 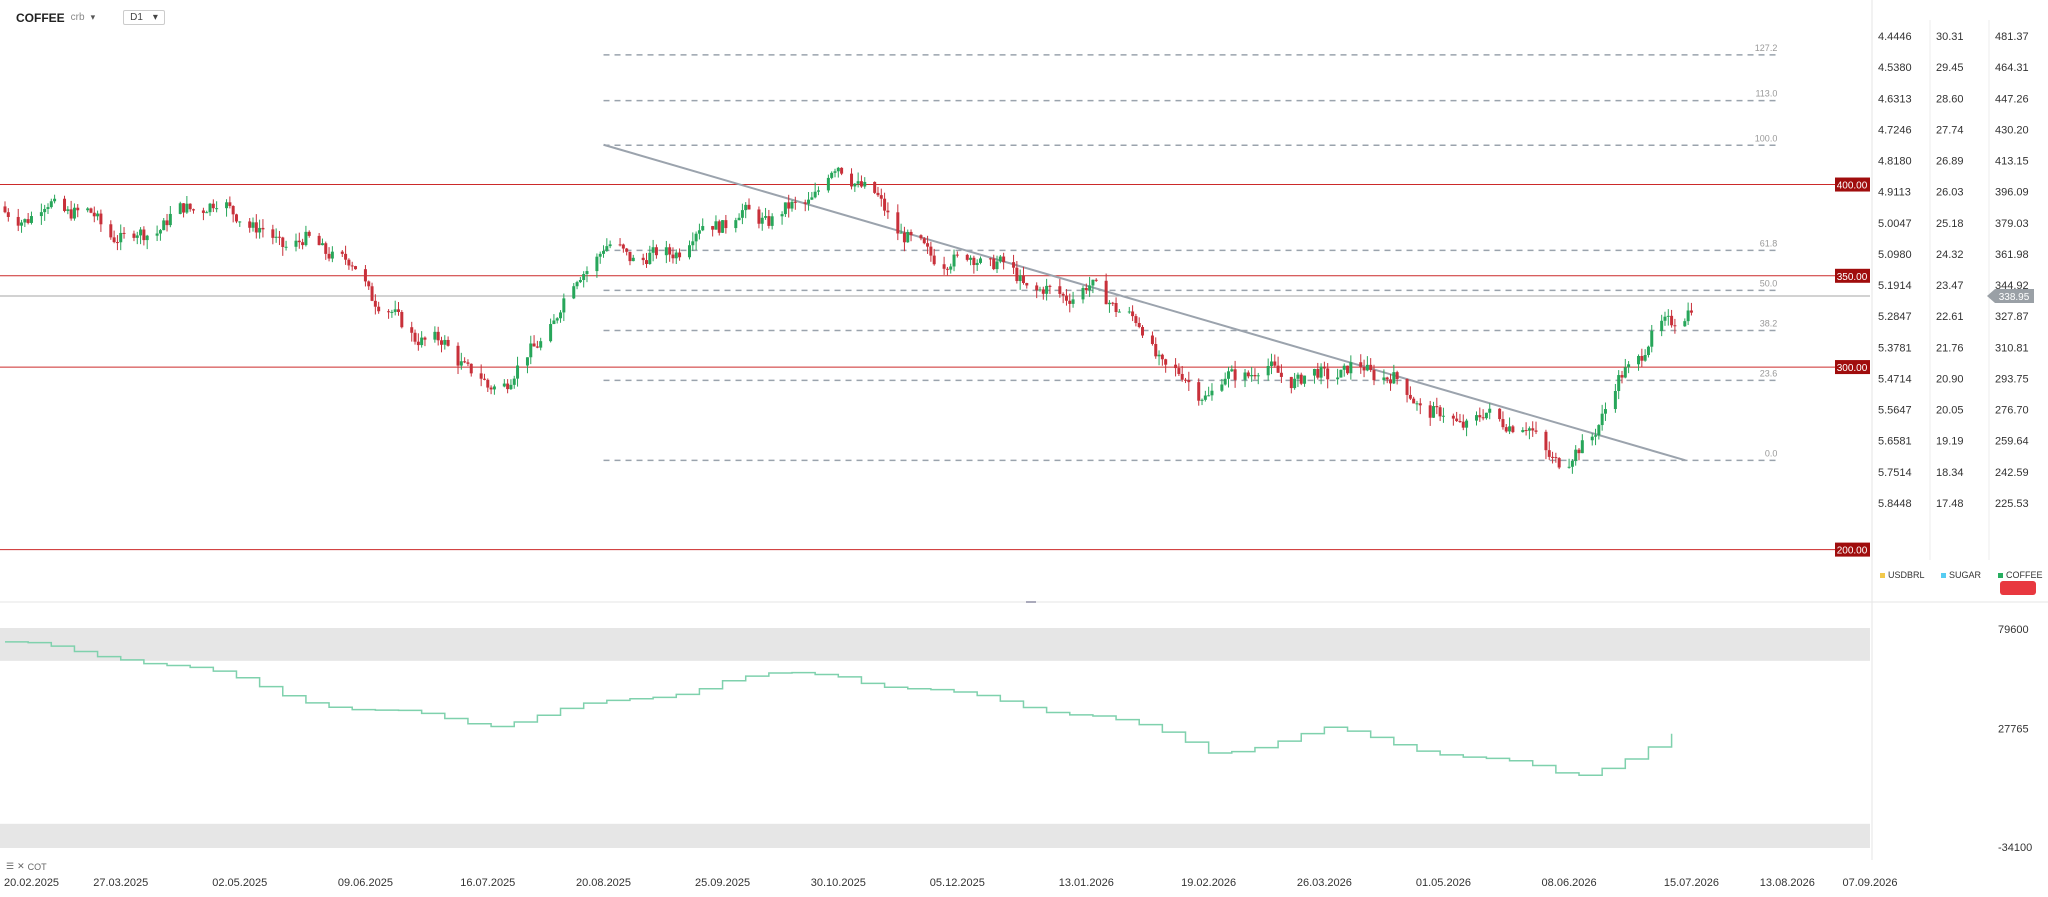 What do you see at coordinates (2012, 224) in the screenshot?
I see `coffee-axis-tick: 379.03` at bounding box center [2012, 224].